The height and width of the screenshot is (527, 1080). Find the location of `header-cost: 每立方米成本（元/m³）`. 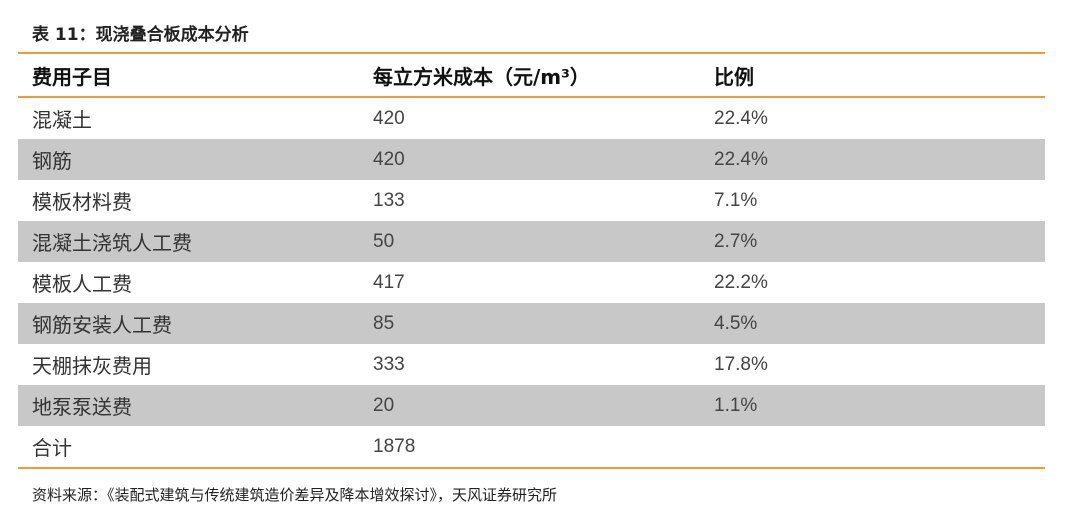

header-cost: 每立方米成本（元/m³） is located at coordinates (481, 76).